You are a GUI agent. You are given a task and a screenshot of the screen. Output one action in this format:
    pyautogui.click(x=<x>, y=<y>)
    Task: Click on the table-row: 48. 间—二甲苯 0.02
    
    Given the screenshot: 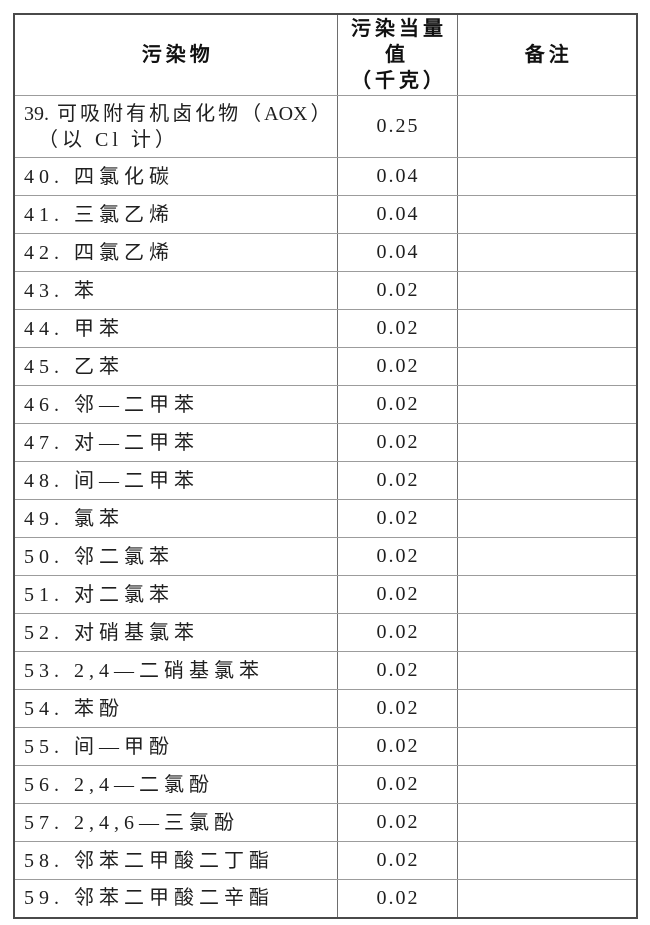 What is the action you would take?
    pyautogui.click(x=325, y=480)
    